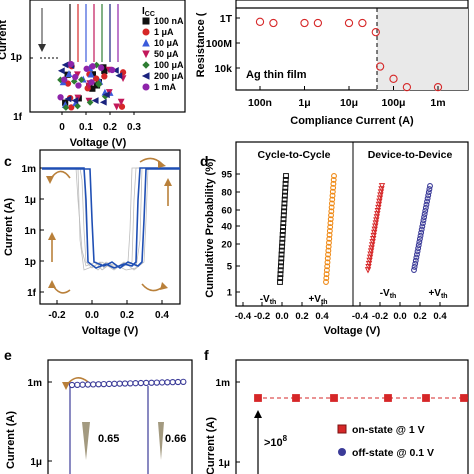  I want to click on panel-f-frame, so click(352, 416).